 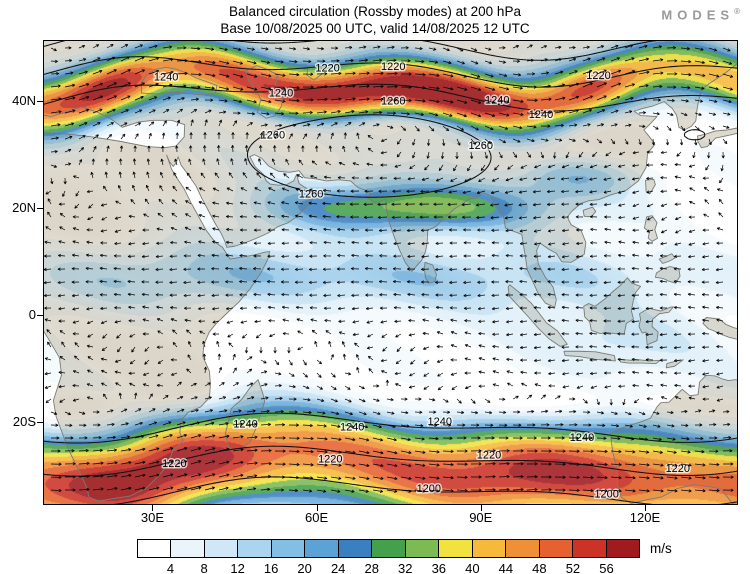 What do you see at coordinates (24, 207) in the screenshot?
I see `y-tick-label: 20N` at bounding box center [24, 207].